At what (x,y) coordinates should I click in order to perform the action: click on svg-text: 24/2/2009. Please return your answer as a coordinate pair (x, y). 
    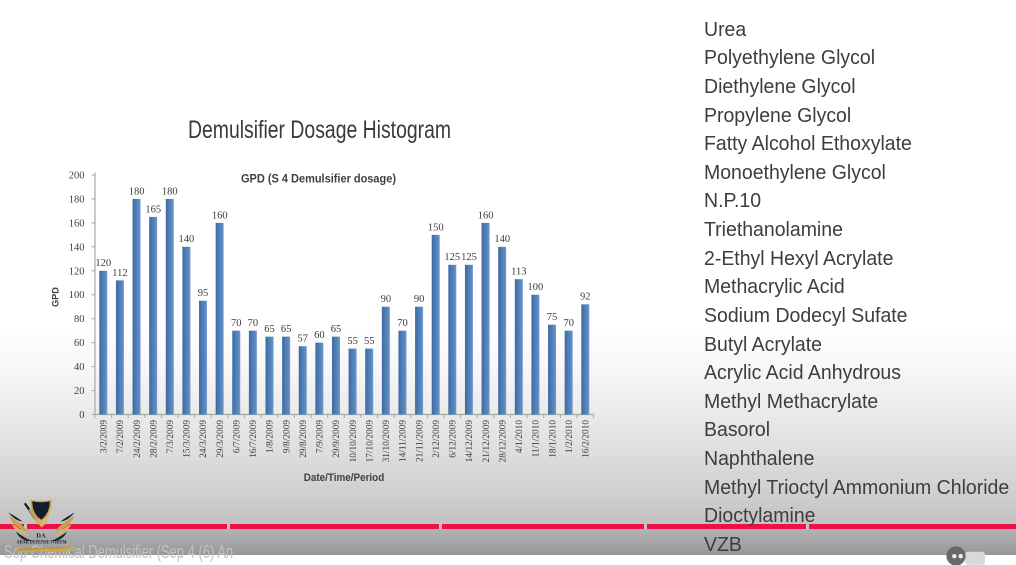
    Looking at the image, I should click on (138, 439).